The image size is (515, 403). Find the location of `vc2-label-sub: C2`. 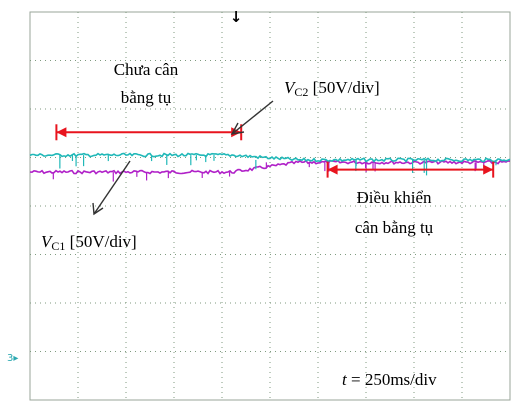

vc2-label-sub: C2 is located at coordinates (301, 92).